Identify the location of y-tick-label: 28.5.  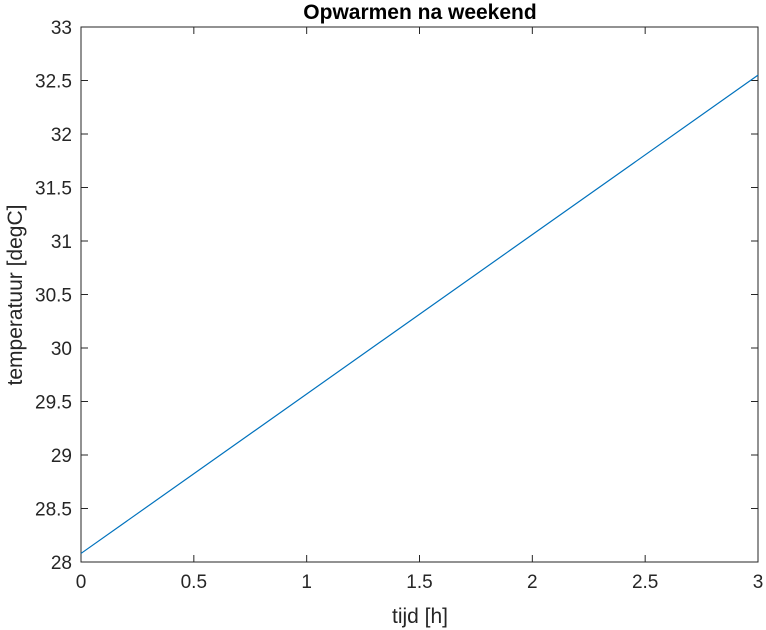
(53, 510).